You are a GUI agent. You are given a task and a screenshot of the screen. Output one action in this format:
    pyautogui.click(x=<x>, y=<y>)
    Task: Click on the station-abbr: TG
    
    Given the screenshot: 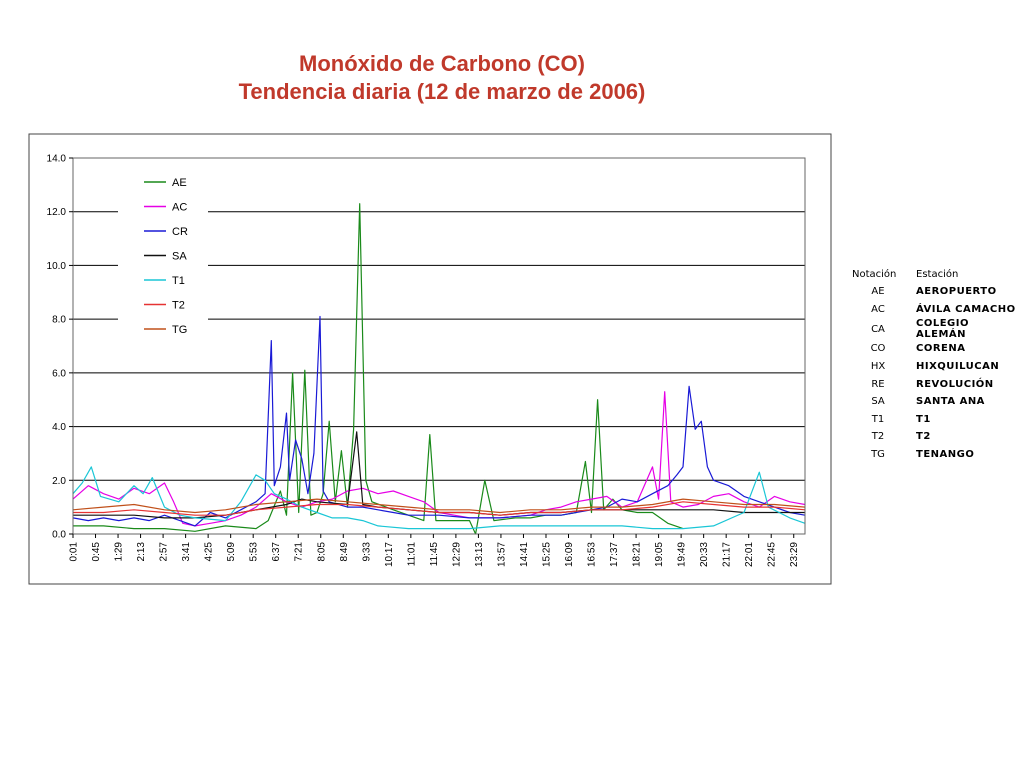 What is the action you would take?
    pyautogui.click(x=878, y=455)
    